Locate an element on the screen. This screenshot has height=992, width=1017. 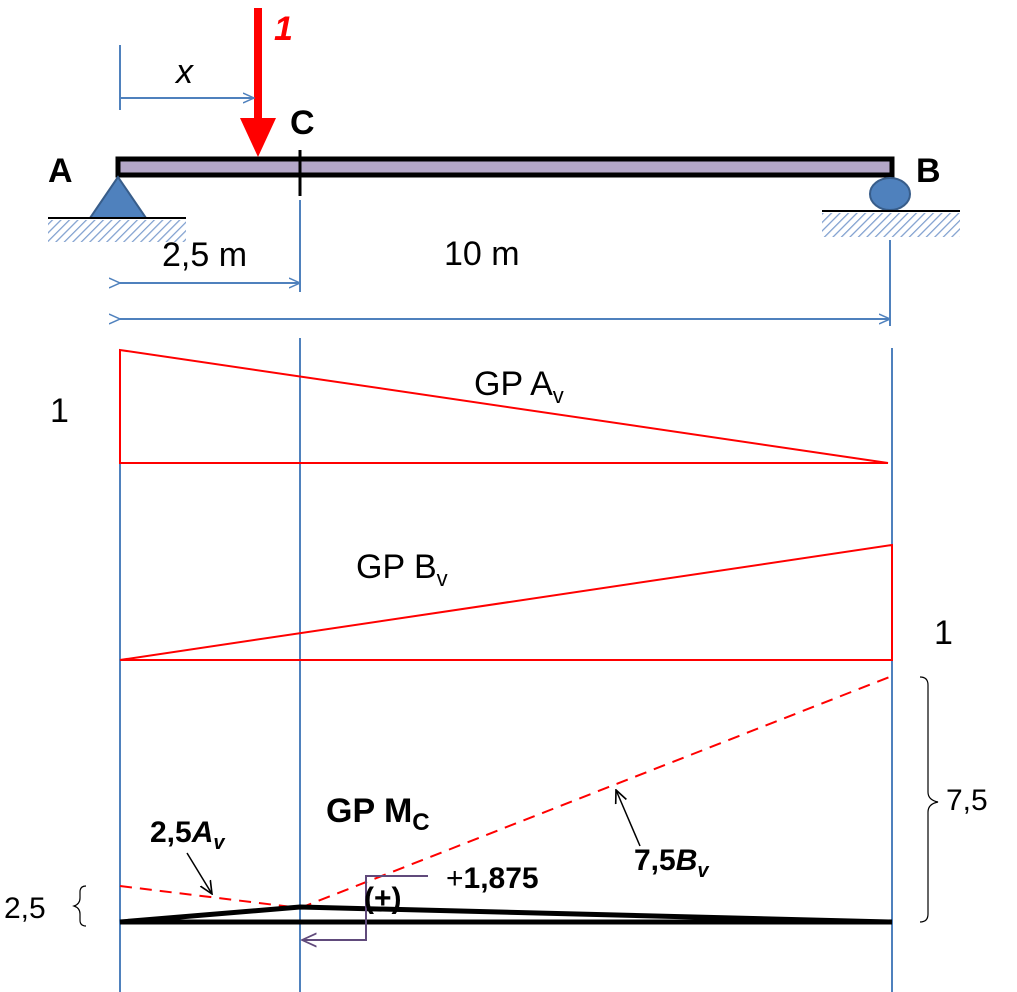
peak-leader-line is located at coordinates (365, 907).